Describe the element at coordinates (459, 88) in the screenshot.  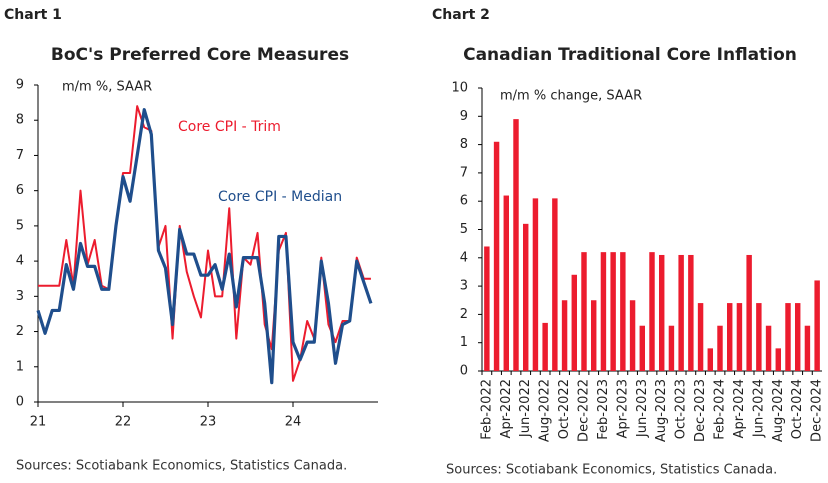
I see `y-tick-label: 10` at that location.